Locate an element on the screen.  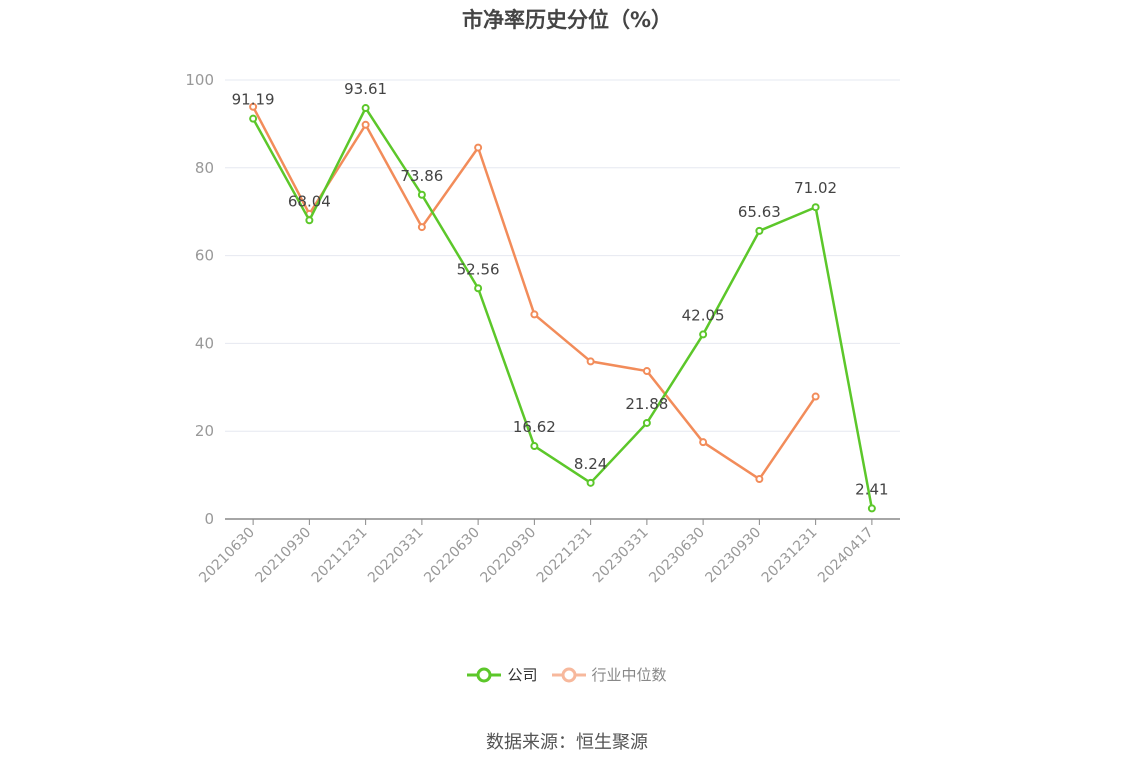
data-label: 73.86 is located at coordinates (421, 176).